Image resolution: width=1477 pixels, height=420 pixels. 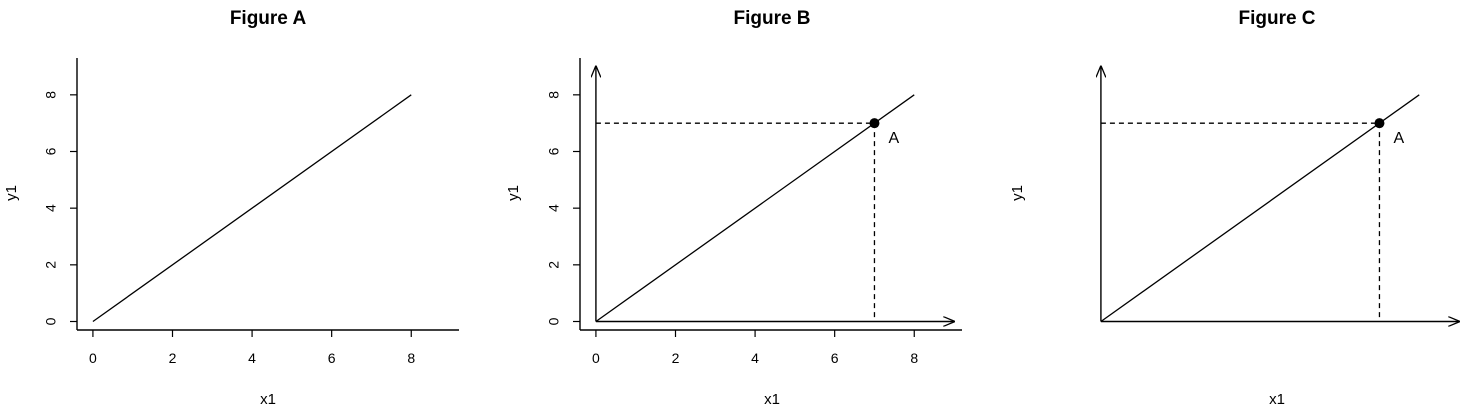 What do you see at coordinates (268, 18) in the screenshot?
I see `chart-title: Figure A` at bounding box center [268, 18].